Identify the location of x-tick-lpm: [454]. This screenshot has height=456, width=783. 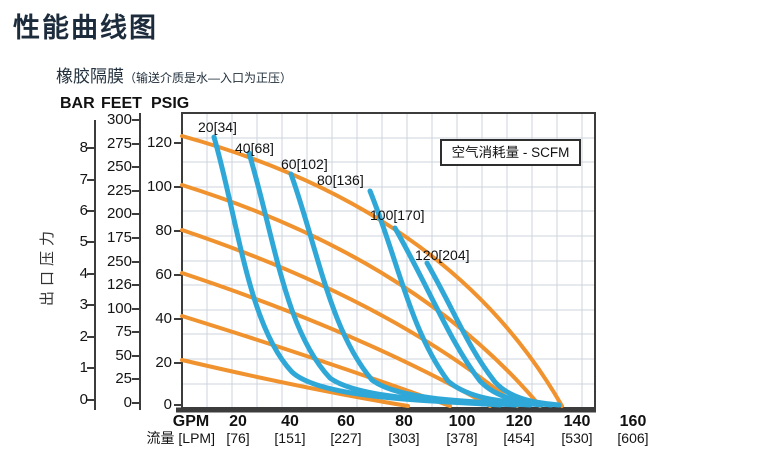
(519, 438).